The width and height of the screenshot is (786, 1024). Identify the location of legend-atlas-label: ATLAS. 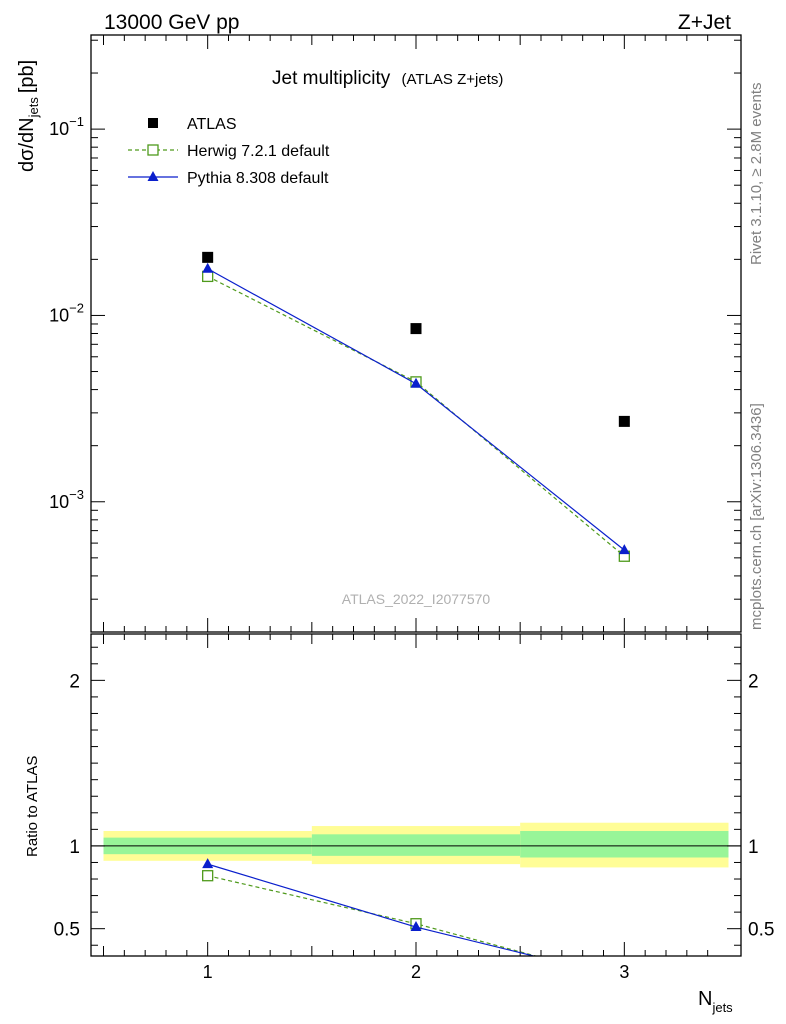
(212, 124).